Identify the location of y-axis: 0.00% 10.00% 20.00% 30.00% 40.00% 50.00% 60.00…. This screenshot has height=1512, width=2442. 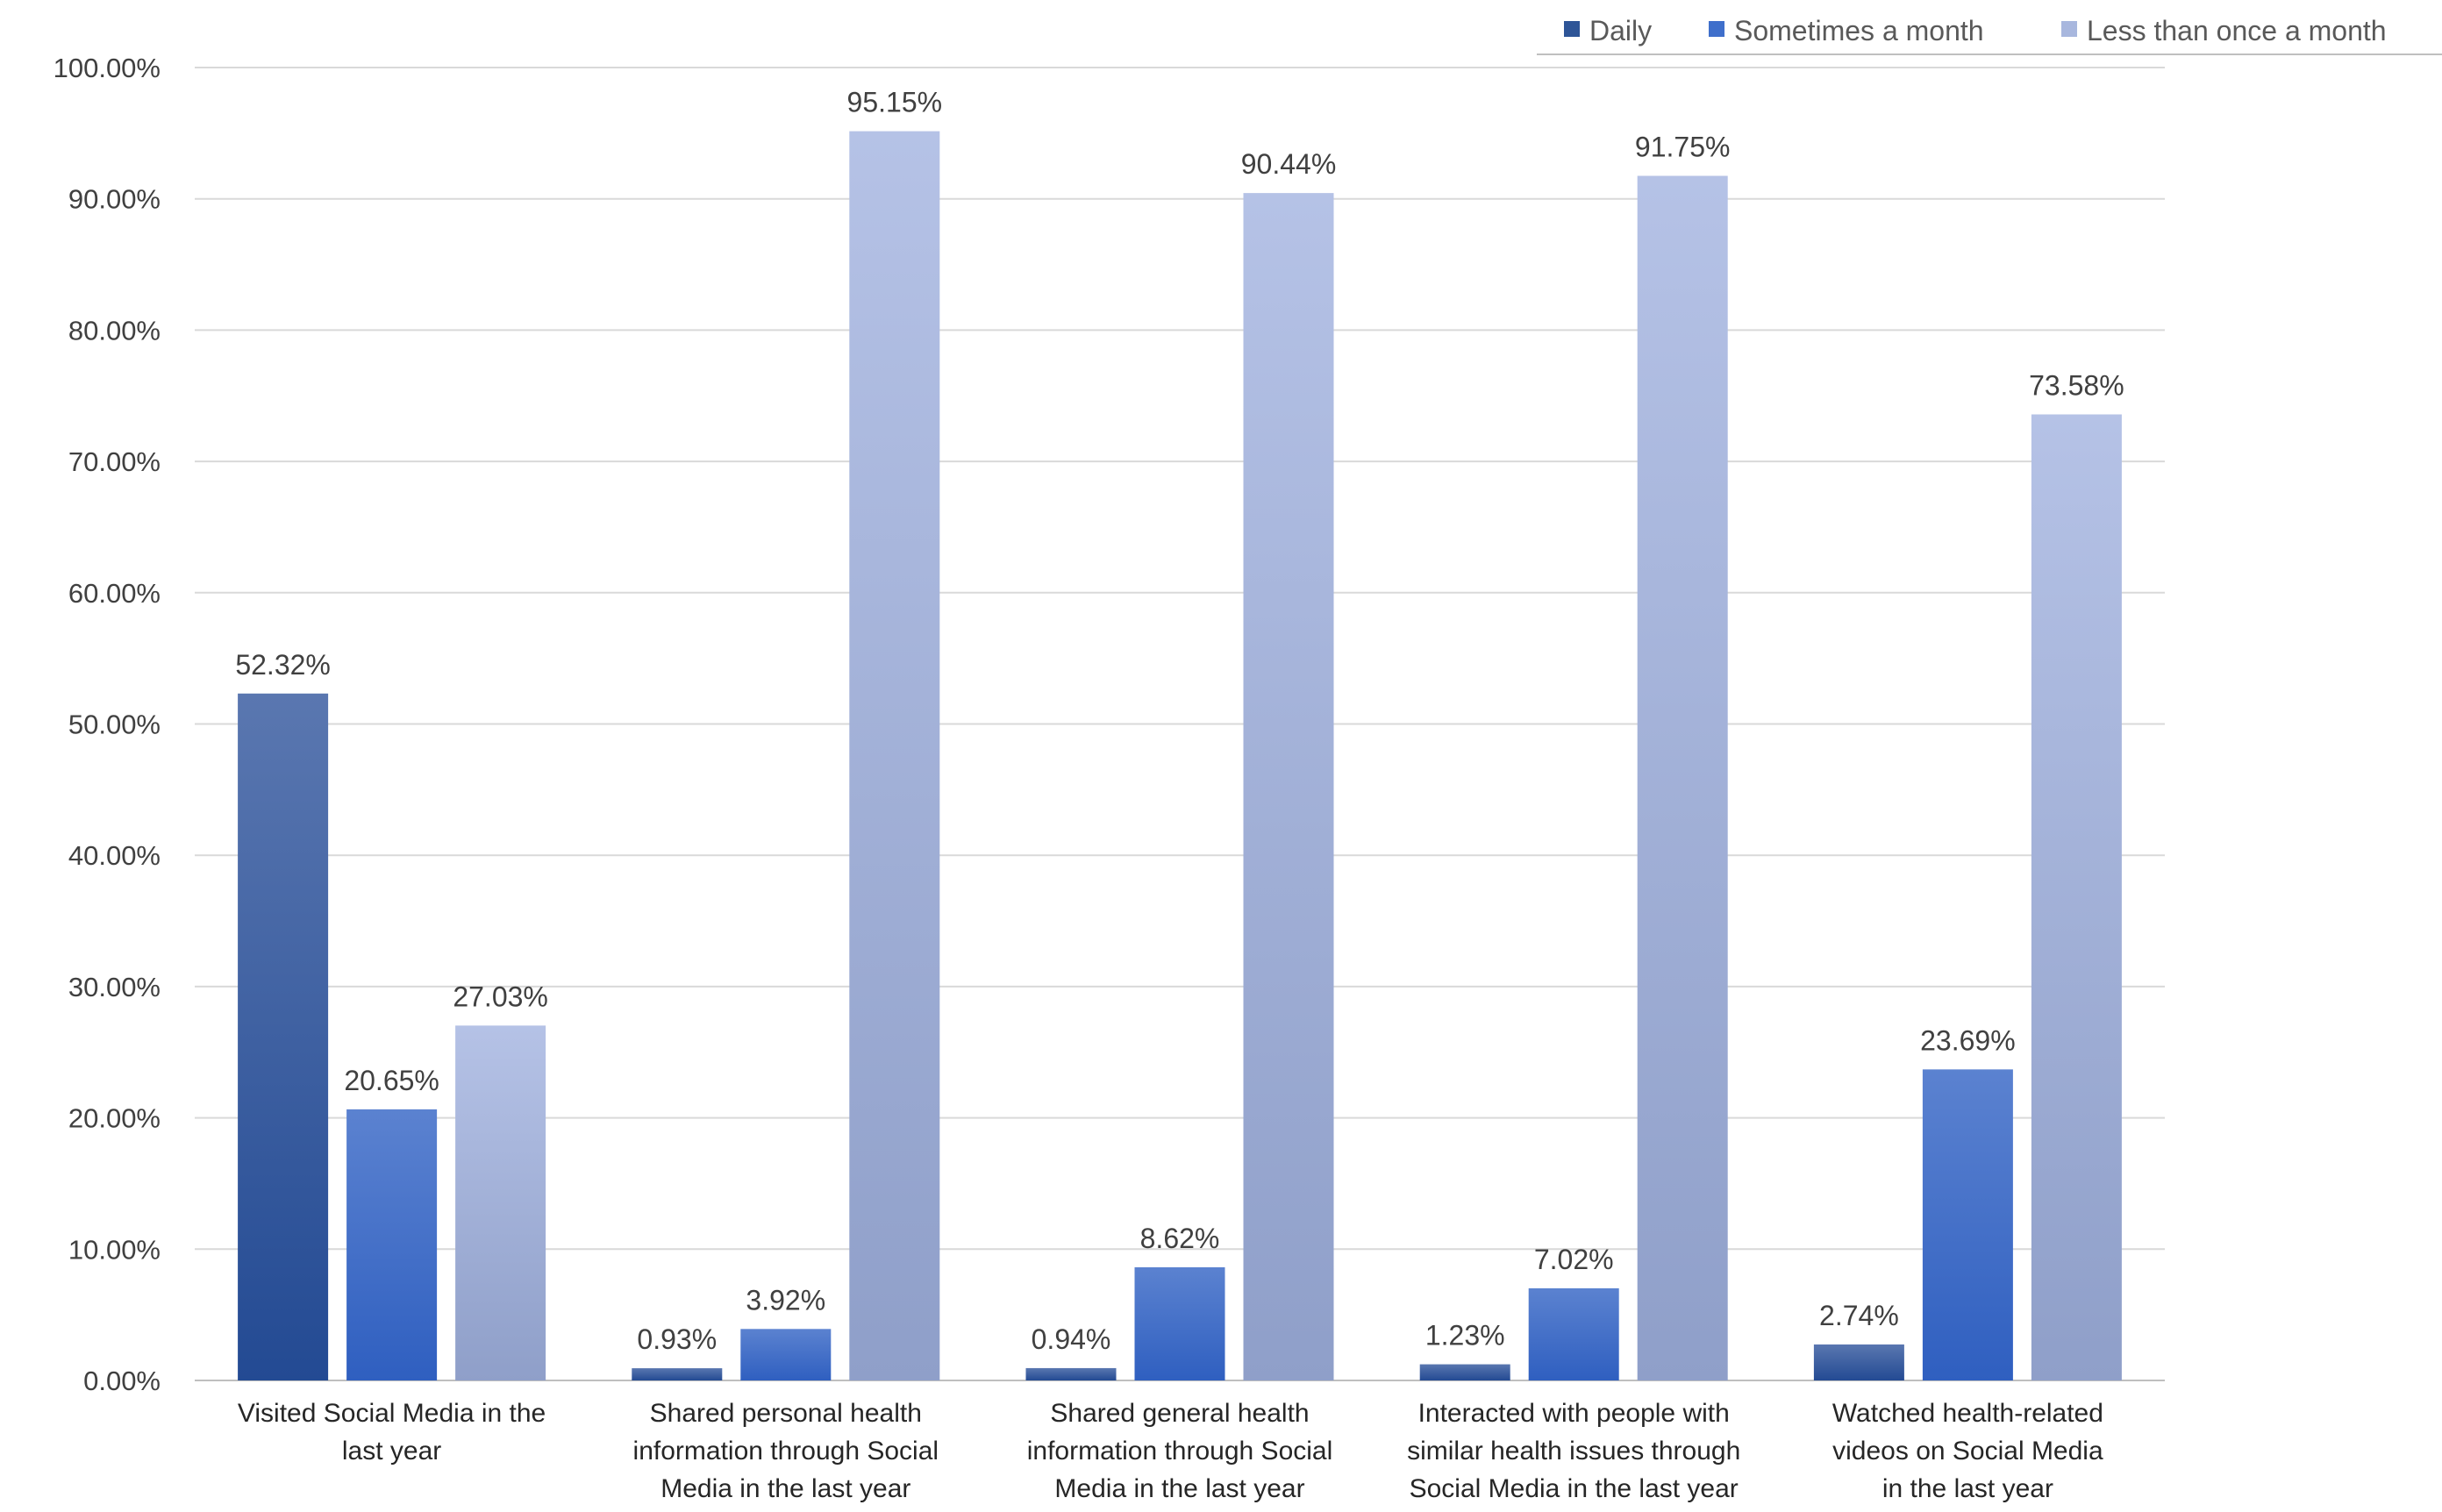
(108, 724).